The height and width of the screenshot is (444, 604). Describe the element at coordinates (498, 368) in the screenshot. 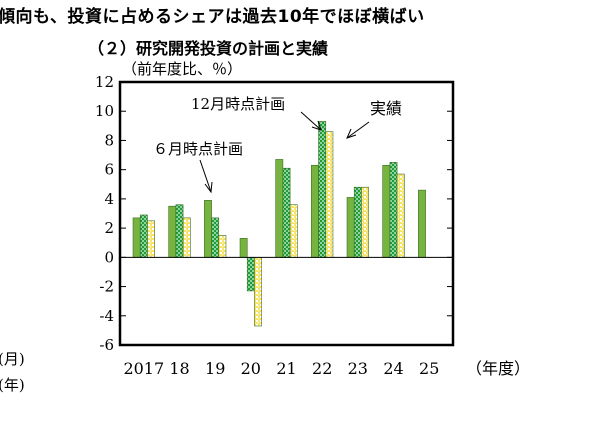

I see `x-axis-unit-label: （年度）` at that location.